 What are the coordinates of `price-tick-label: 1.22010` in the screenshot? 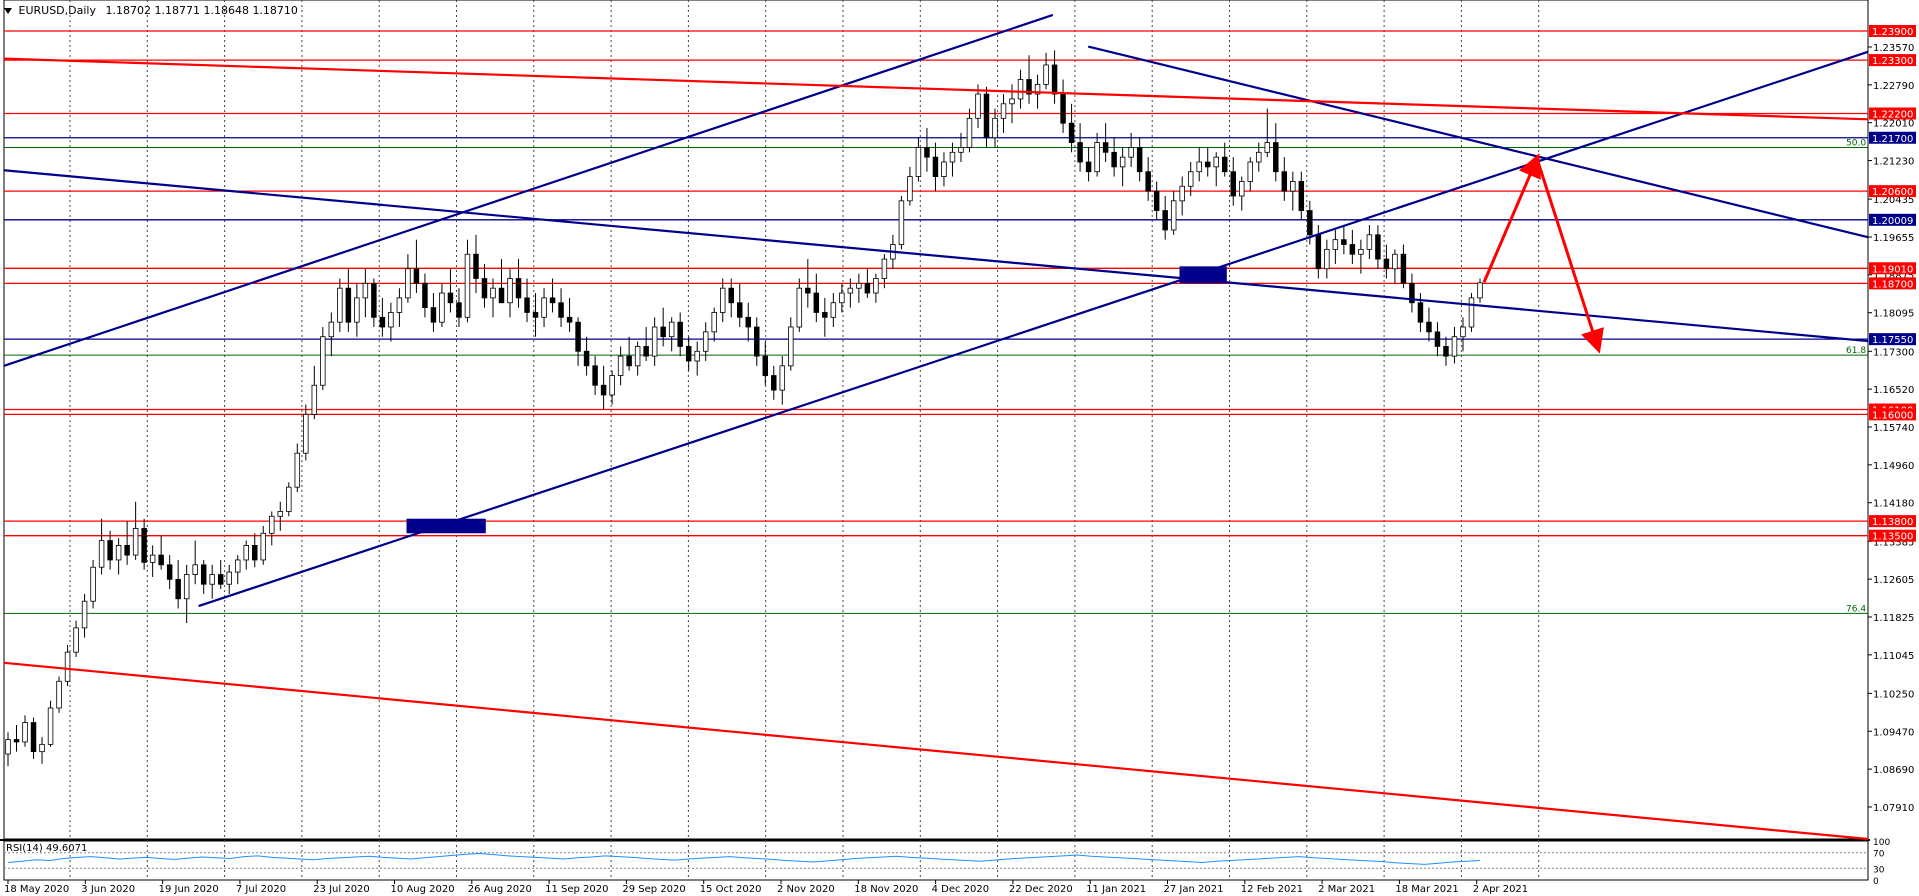 It's located at (1893, 124).